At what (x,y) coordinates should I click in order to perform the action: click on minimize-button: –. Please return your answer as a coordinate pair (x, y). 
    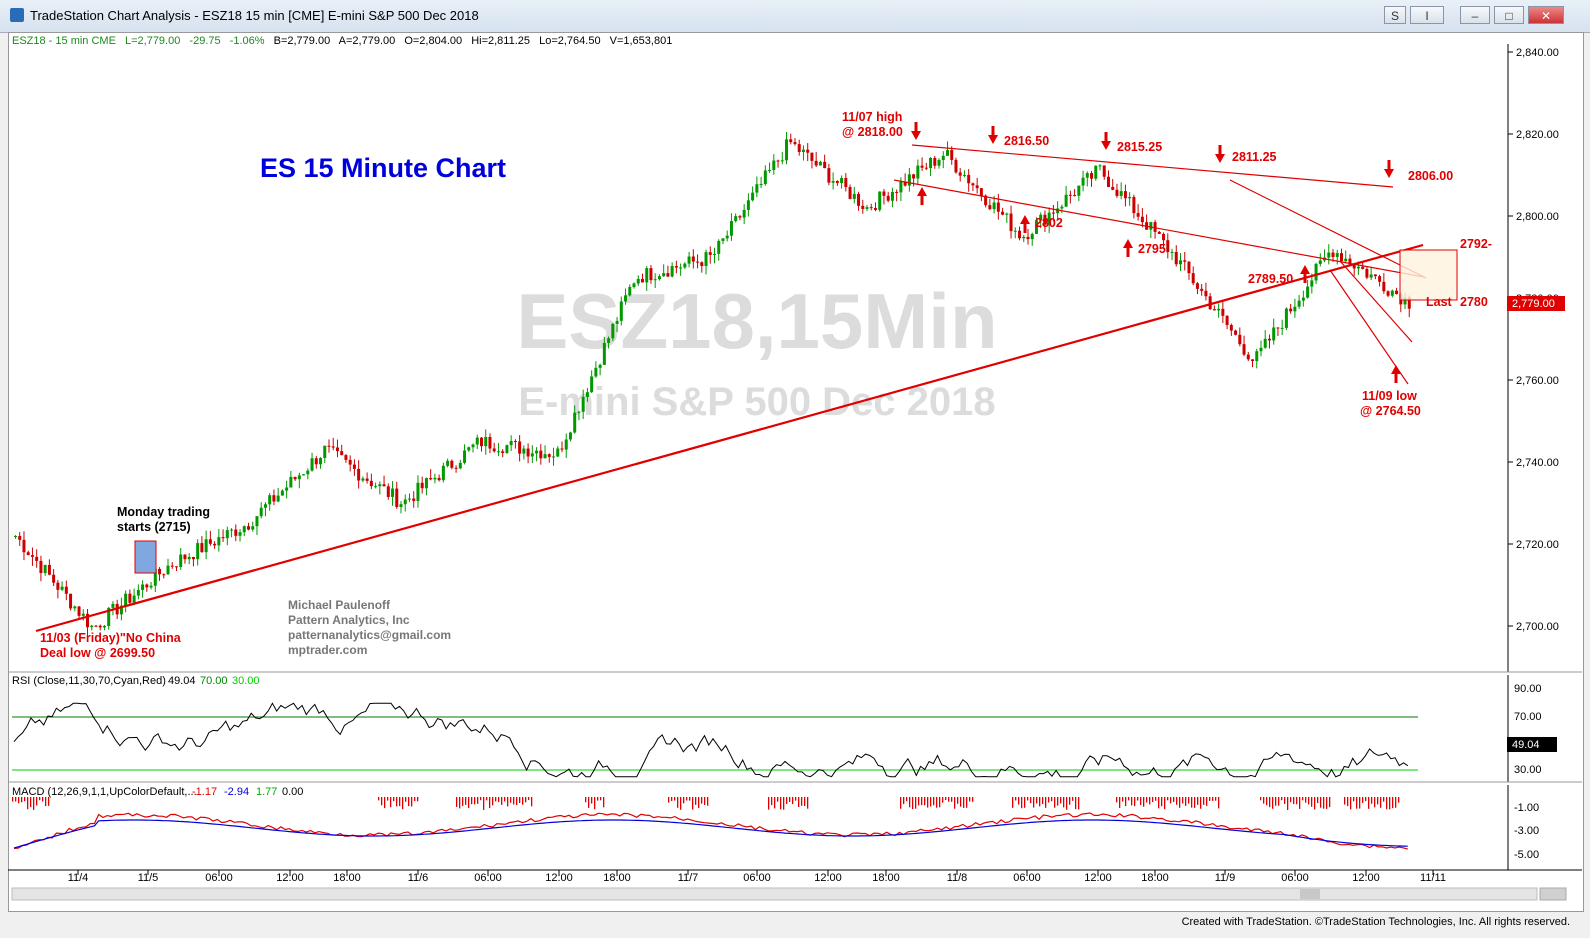
    Looking at the image, I should click on (1475, 15).